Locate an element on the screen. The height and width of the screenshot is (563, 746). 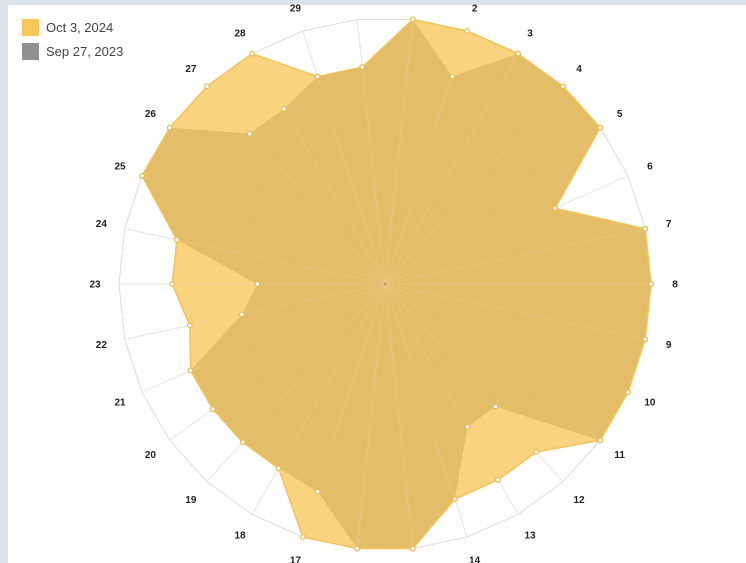
category-tick-label: 6 is located at coordinates (650, 167).